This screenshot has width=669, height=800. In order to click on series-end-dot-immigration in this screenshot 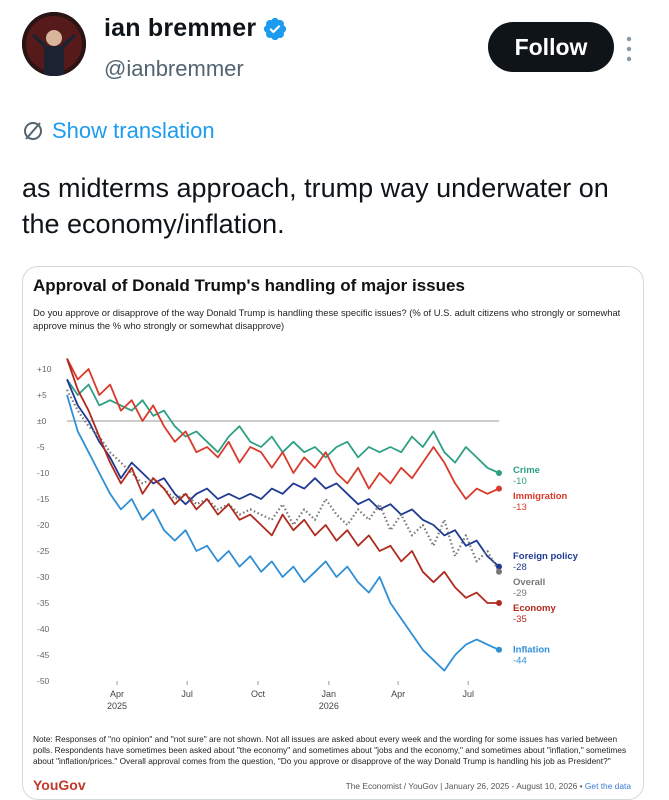, I will do `click(499, 488)`.